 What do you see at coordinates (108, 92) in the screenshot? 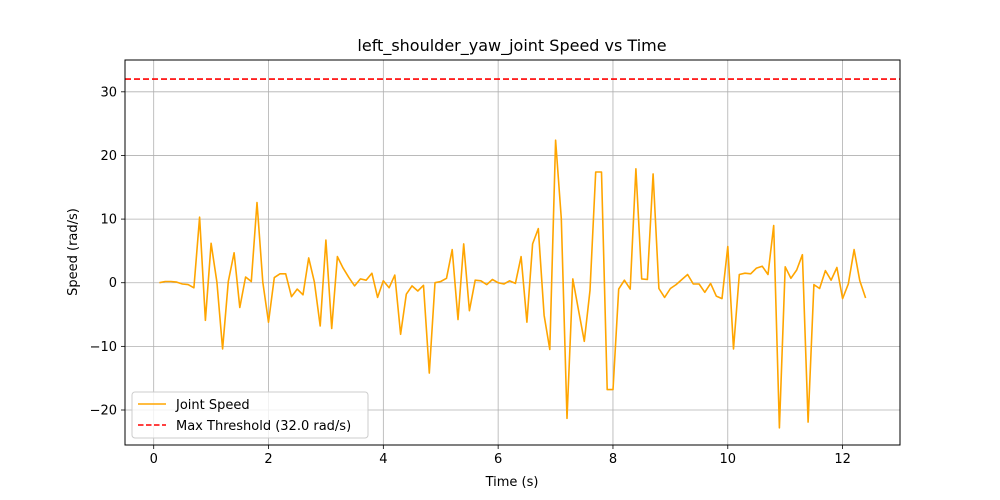
I see `y-tick-label: 30` at bounding box center [108, 92].